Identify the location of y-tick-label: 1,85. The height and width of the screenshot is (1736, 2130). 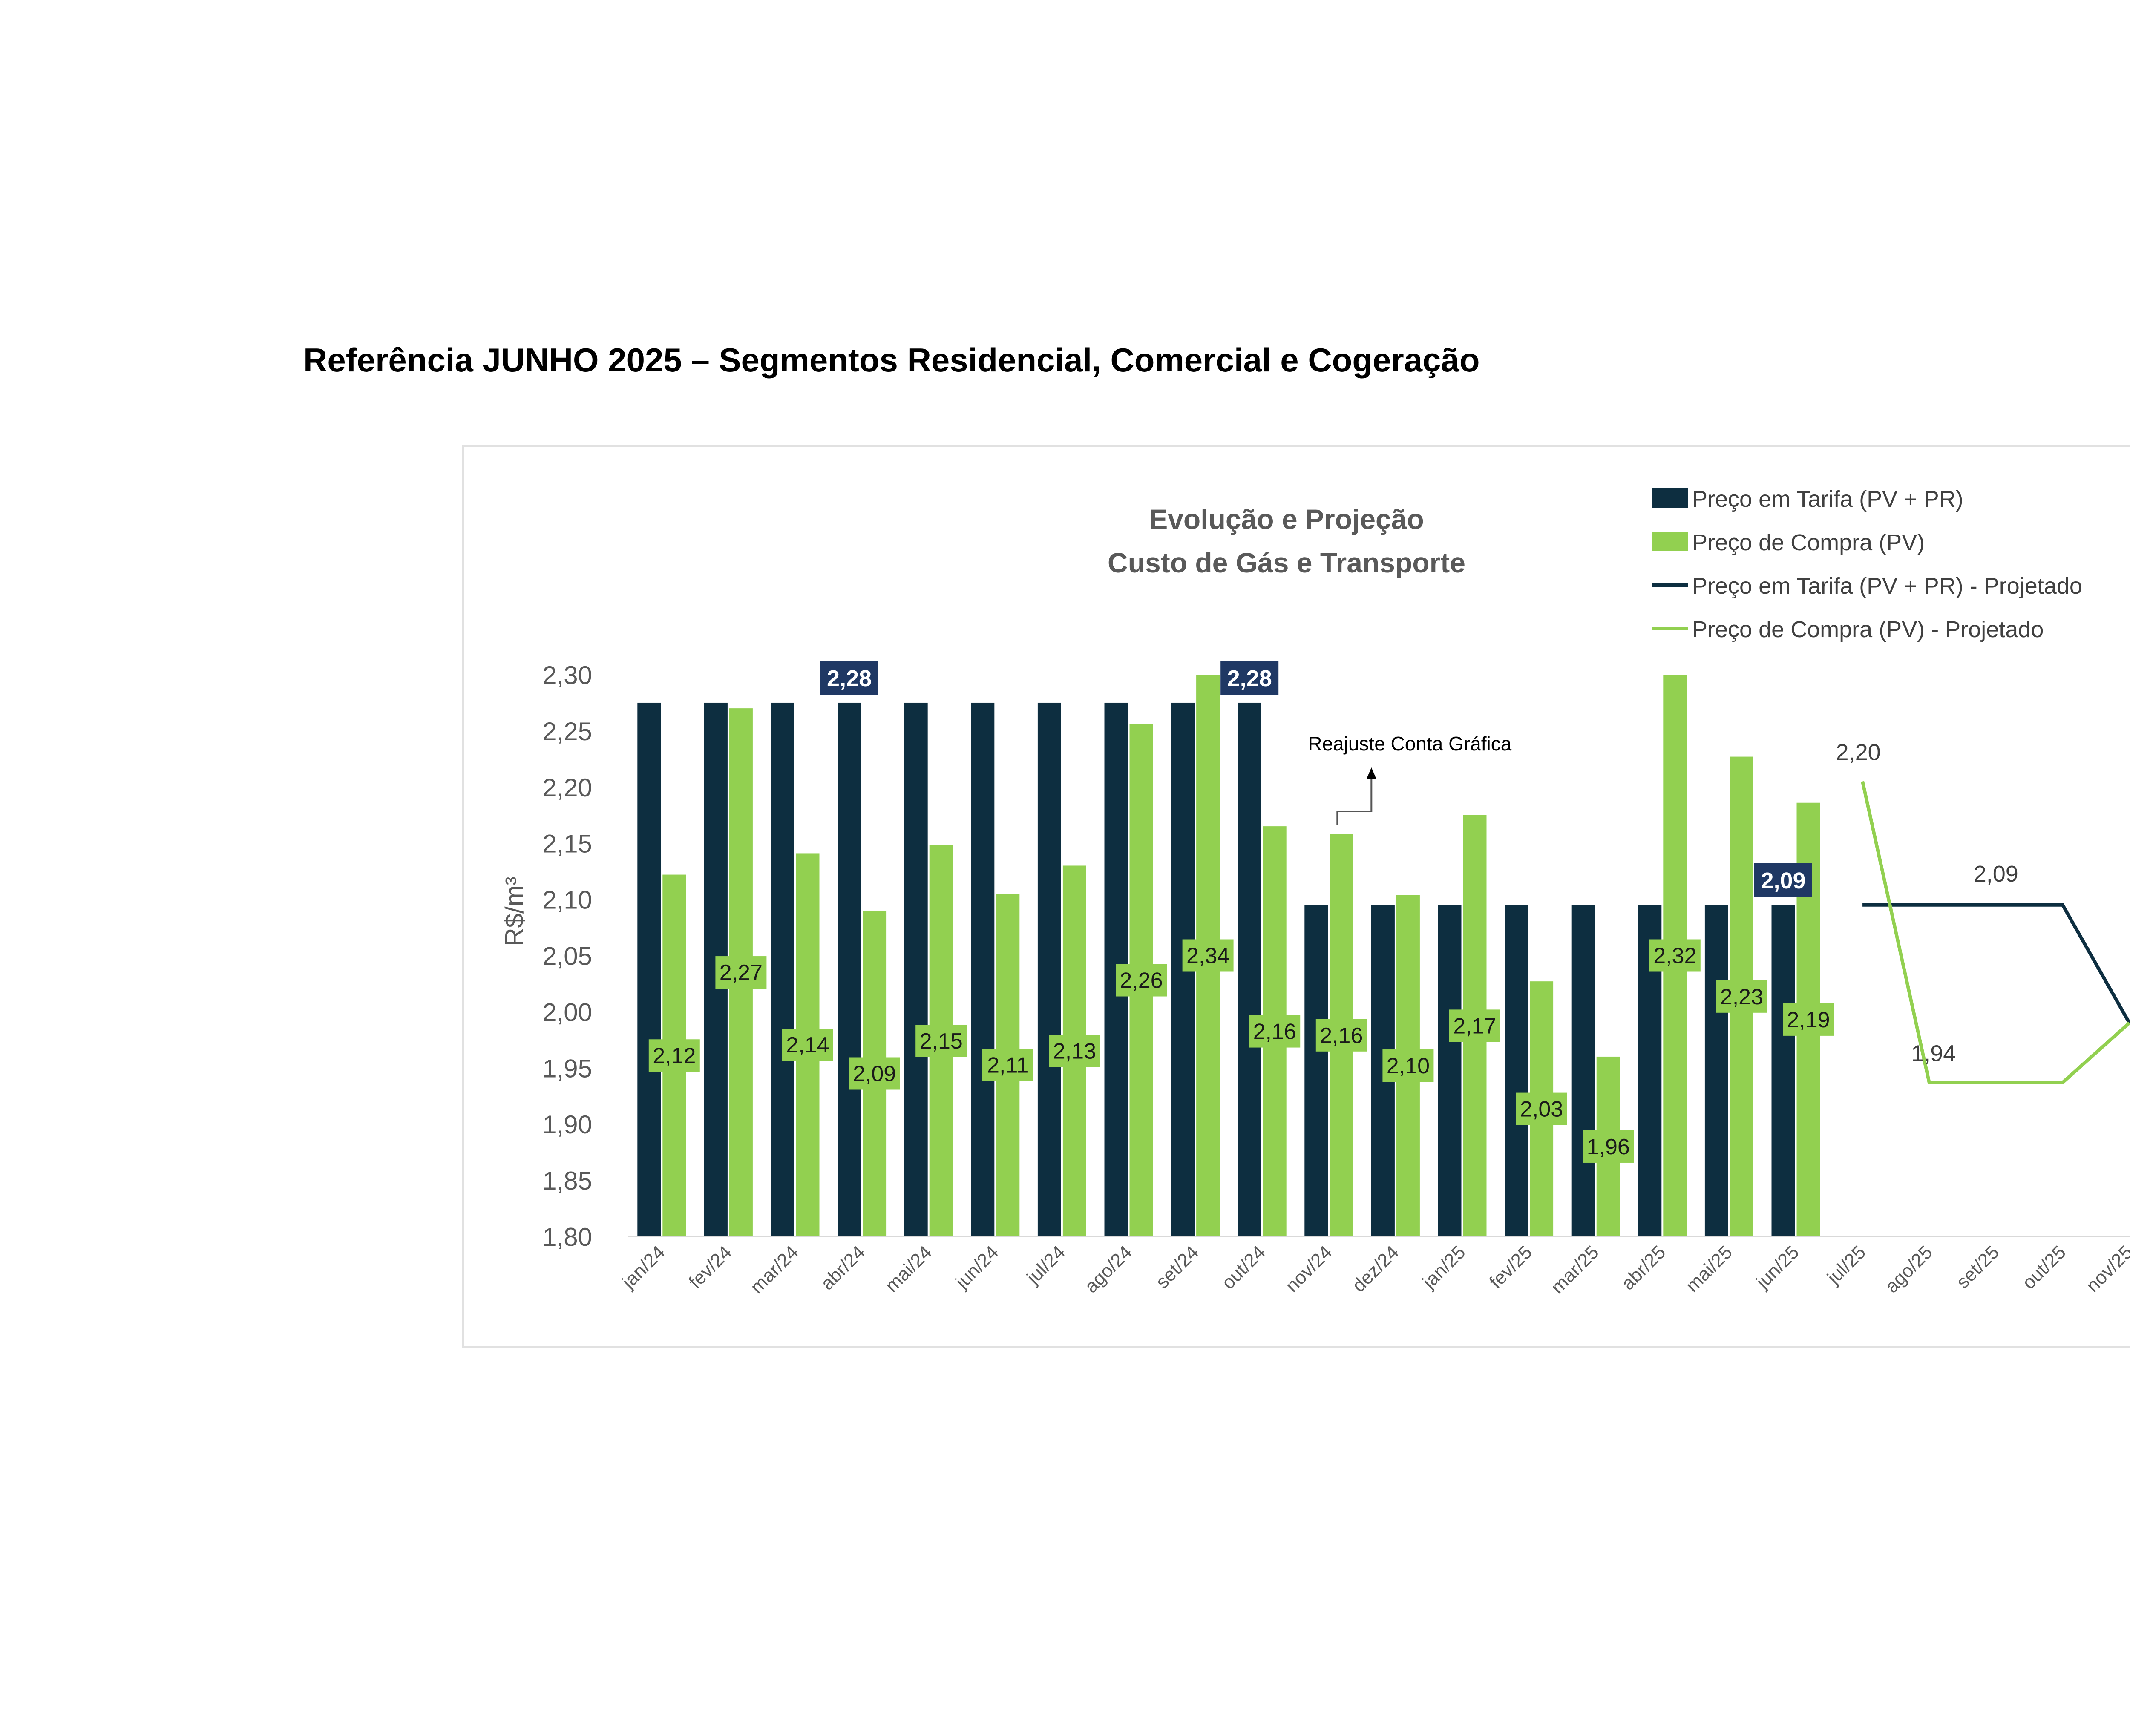
(567, 1181).